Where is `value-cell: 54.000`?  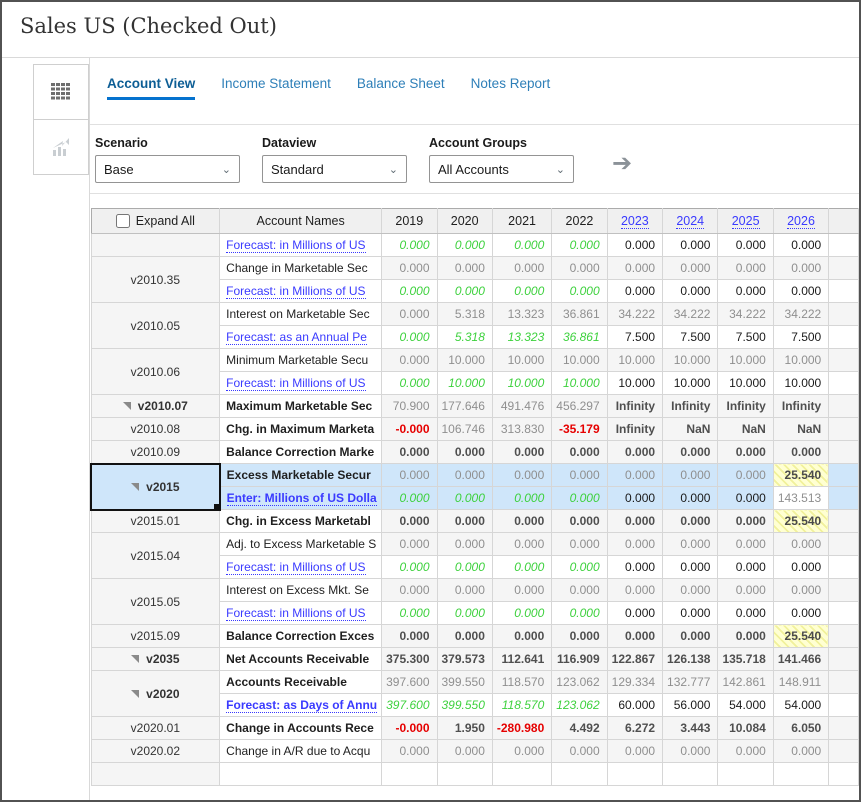
value-cell: 54.000 is located at coordinates (745, 705).